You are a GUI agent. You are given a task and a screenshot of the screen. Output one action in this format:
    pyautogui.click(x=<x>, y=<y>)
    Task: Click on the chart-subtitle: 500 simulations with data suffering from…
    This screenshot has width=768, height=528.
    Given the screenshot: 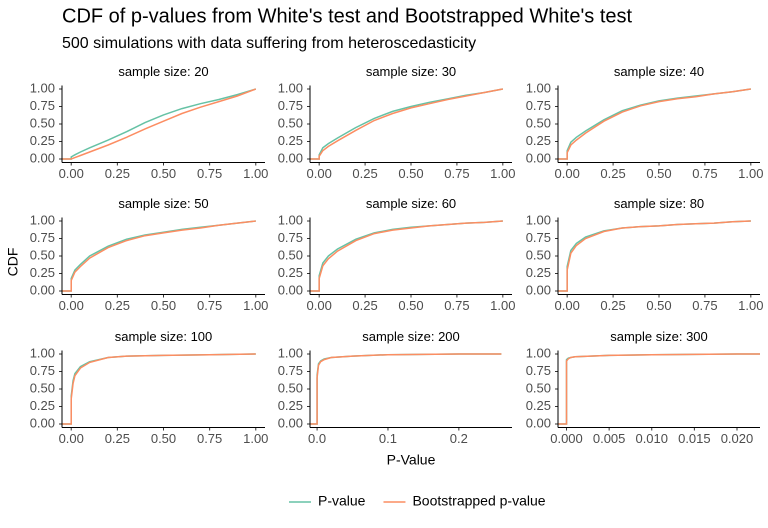 What is the action you would take?
    pyautogui.click(x=269, y=43)
    